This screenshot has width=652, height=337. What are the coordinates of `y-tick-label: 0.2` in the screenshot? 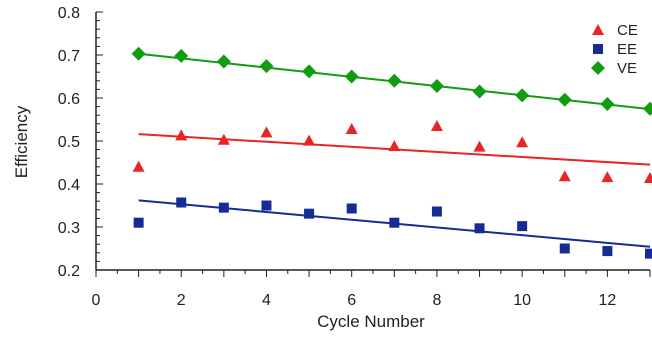 It's located at (69, 271).